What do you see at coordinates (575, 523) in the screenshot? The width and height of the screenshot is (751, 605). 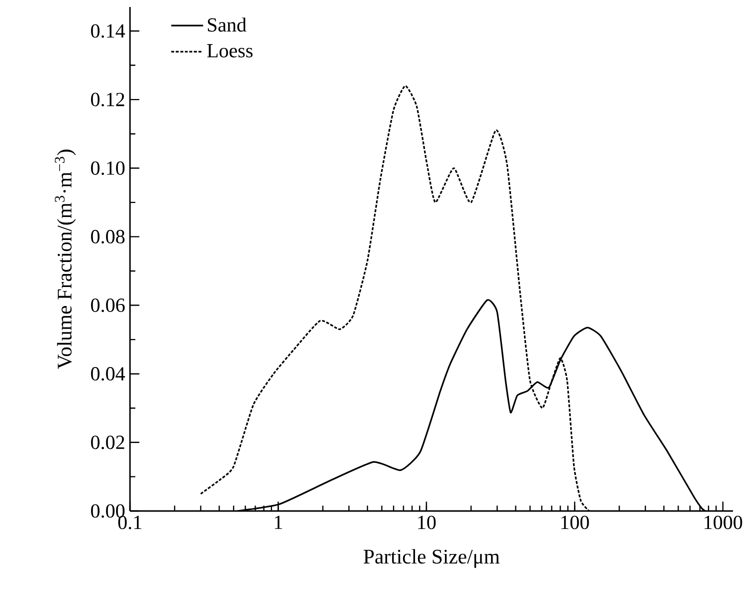 I see `x-tick-label: 100` at bounding box center [575, 523].